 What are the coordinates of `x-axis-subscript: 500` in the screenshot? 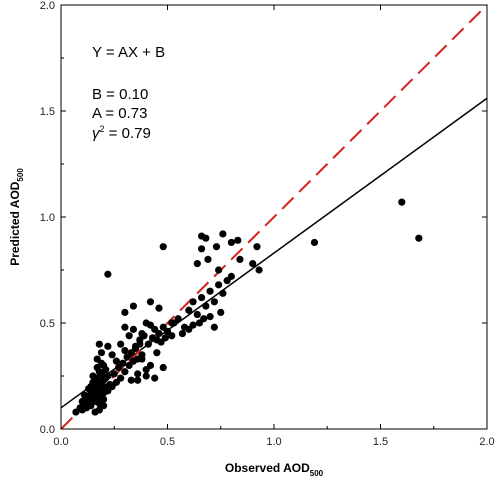 It's located at (317, 473).